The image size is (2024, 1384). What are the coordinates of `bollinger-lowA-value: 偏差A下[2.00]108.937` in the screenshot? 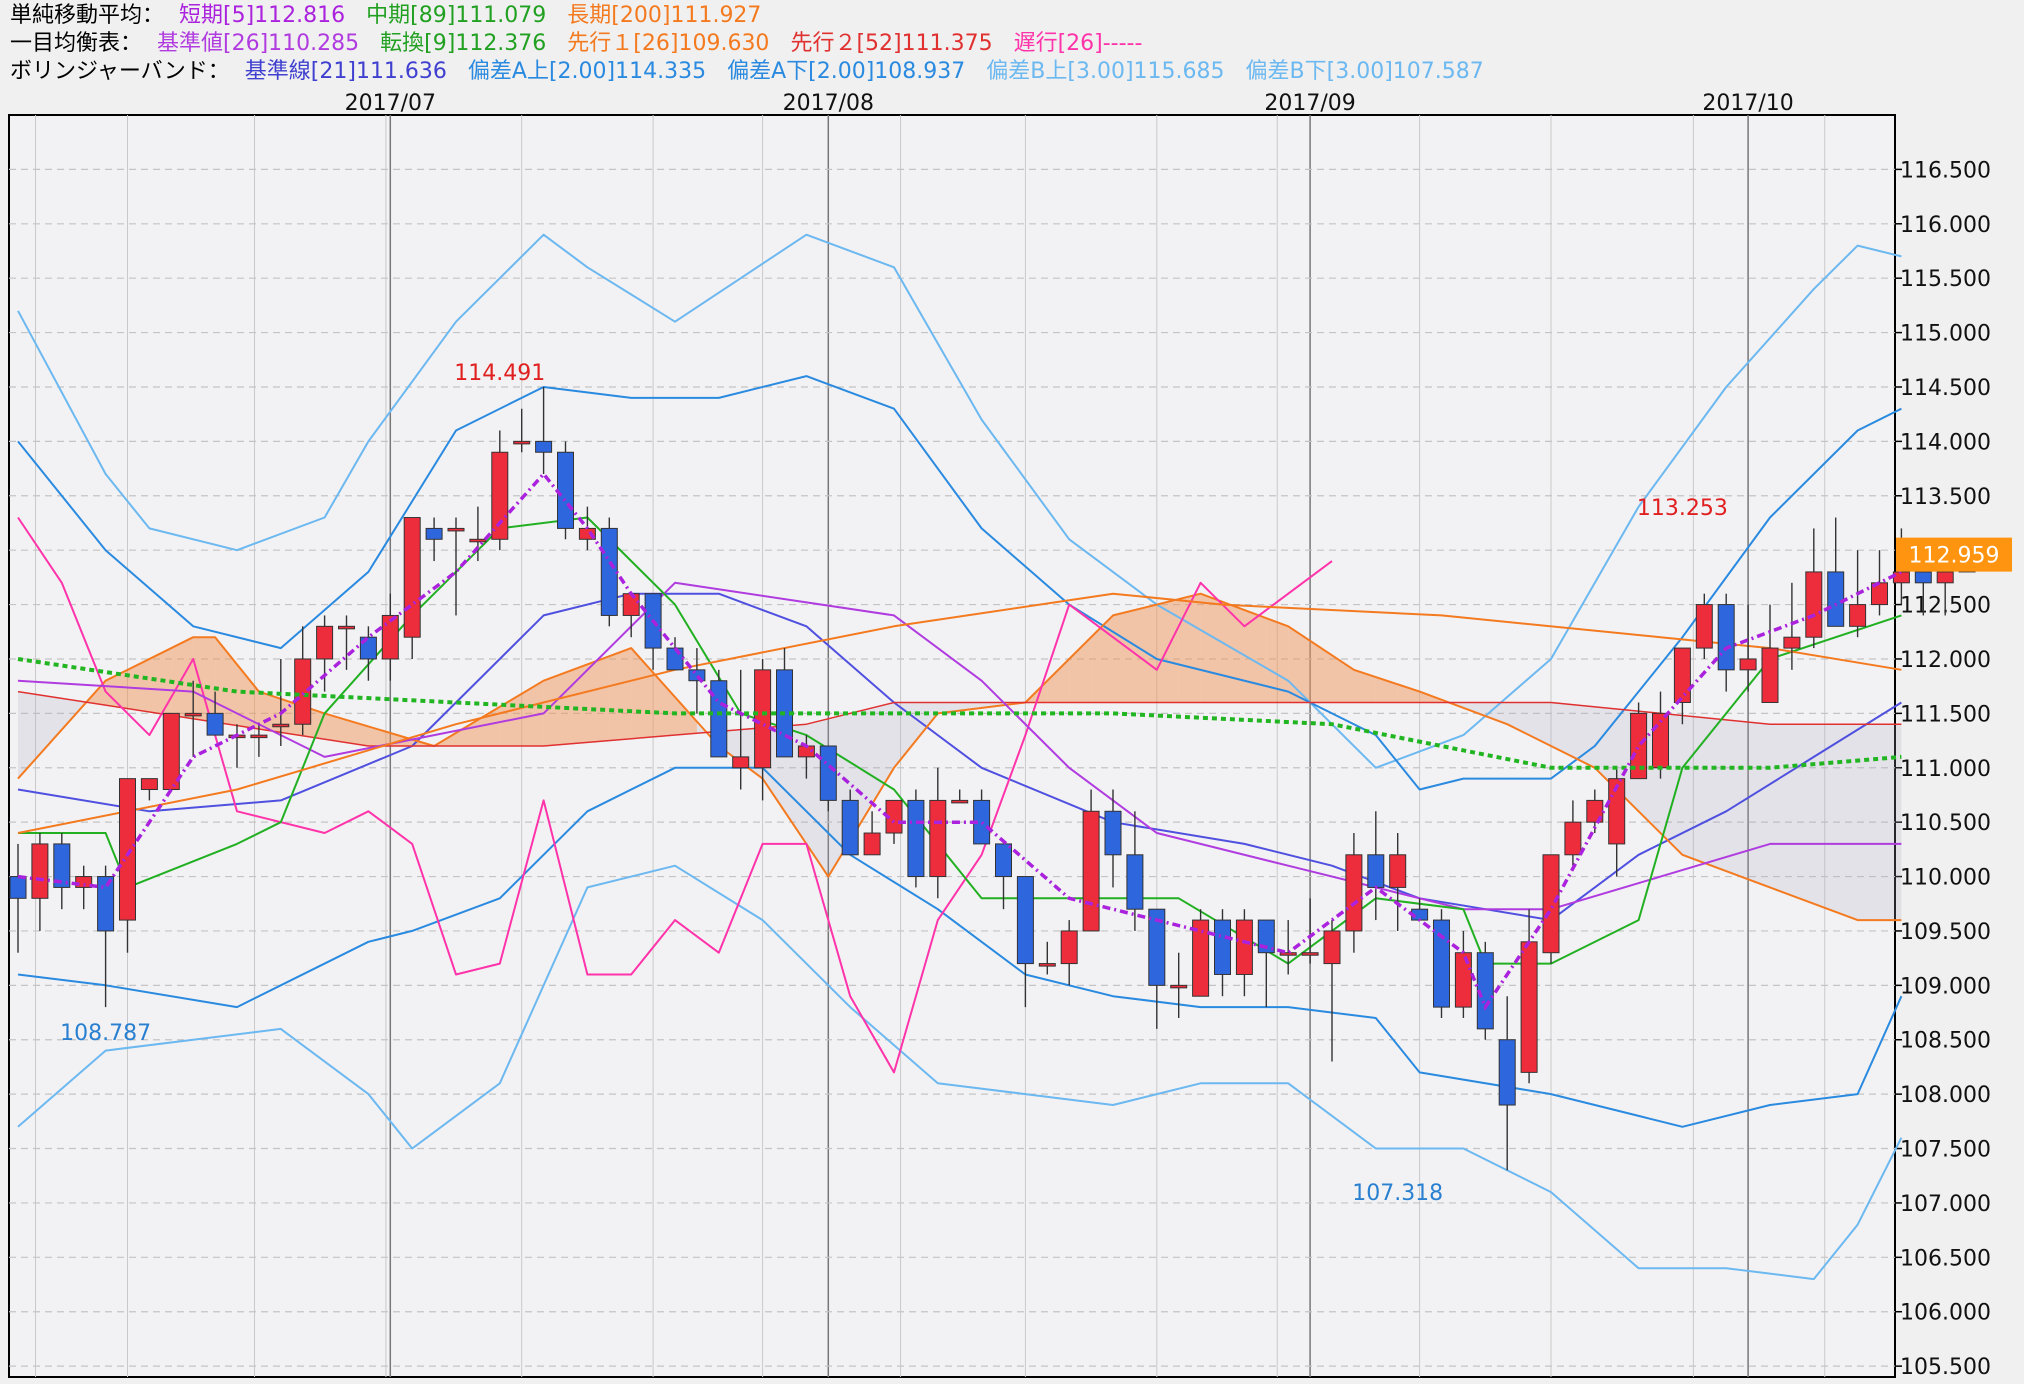 It's located at (846, 71).